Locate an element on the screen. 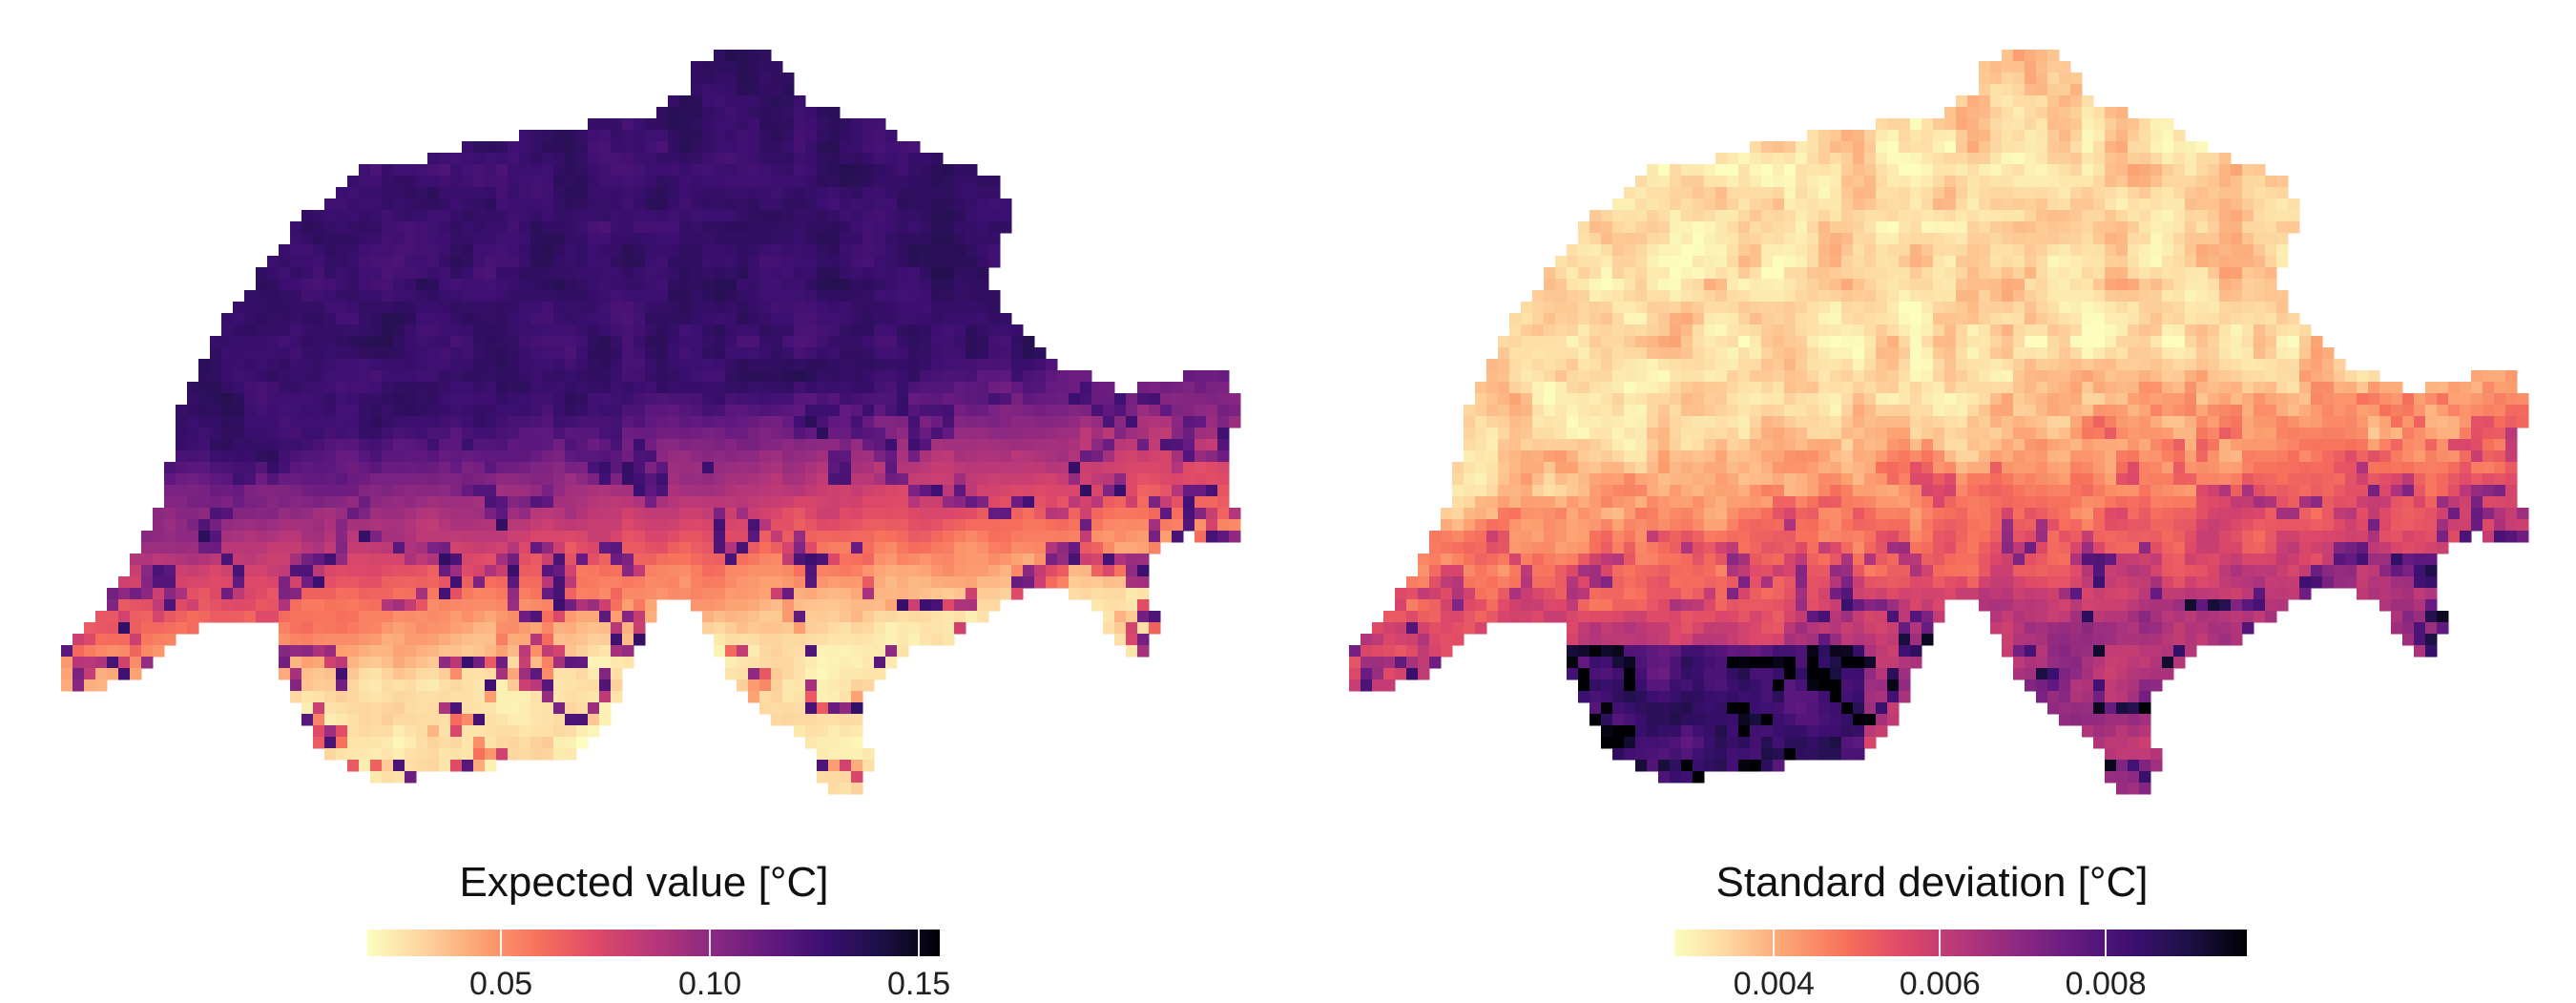 This screenshot has width=2576, height=1003. legend-standard-deviation: Standard deviation [°C] 0.004 0.006 0.008 is located at coordinates (1932, 930).